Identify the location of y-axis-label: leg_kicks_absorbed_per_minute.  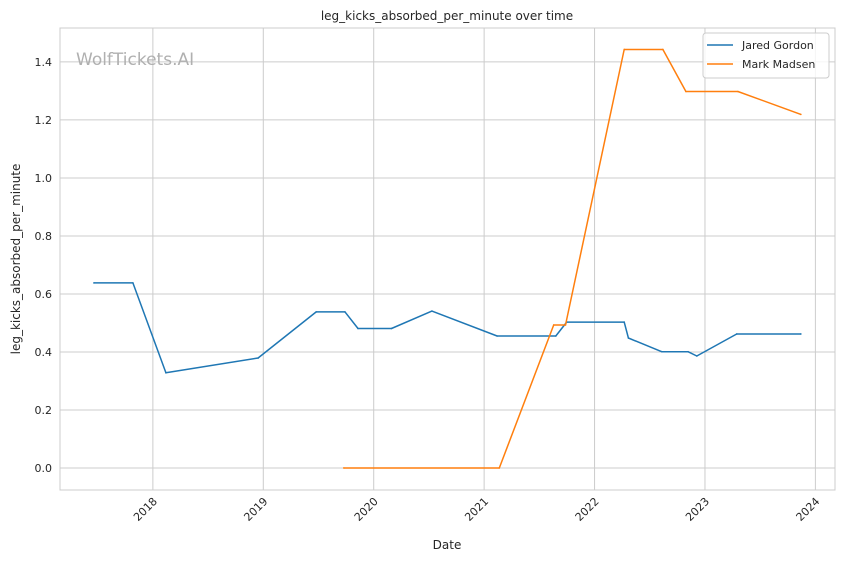
(16, 259).